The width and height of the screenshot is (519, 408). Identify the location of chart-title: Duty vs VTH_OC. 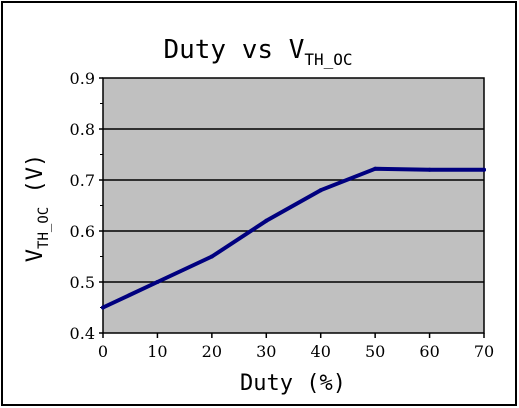
(257, 52).